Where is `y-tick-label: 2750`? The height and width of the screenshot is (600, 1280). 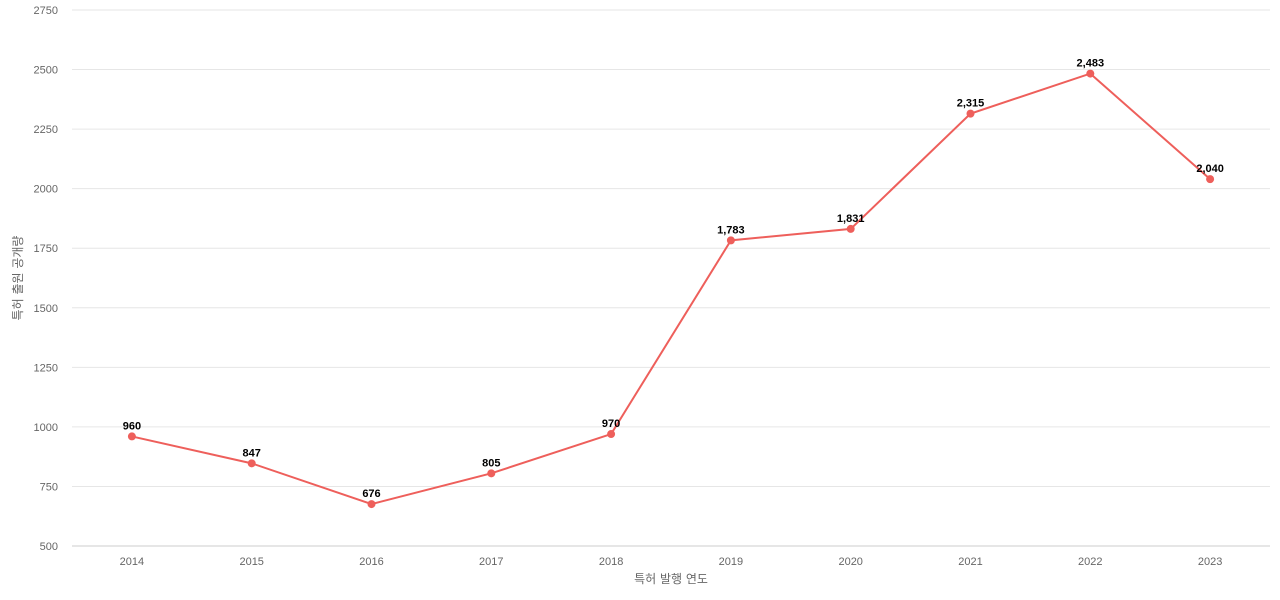 y-tick-label: 2750 is located at coordinates (46, 11).